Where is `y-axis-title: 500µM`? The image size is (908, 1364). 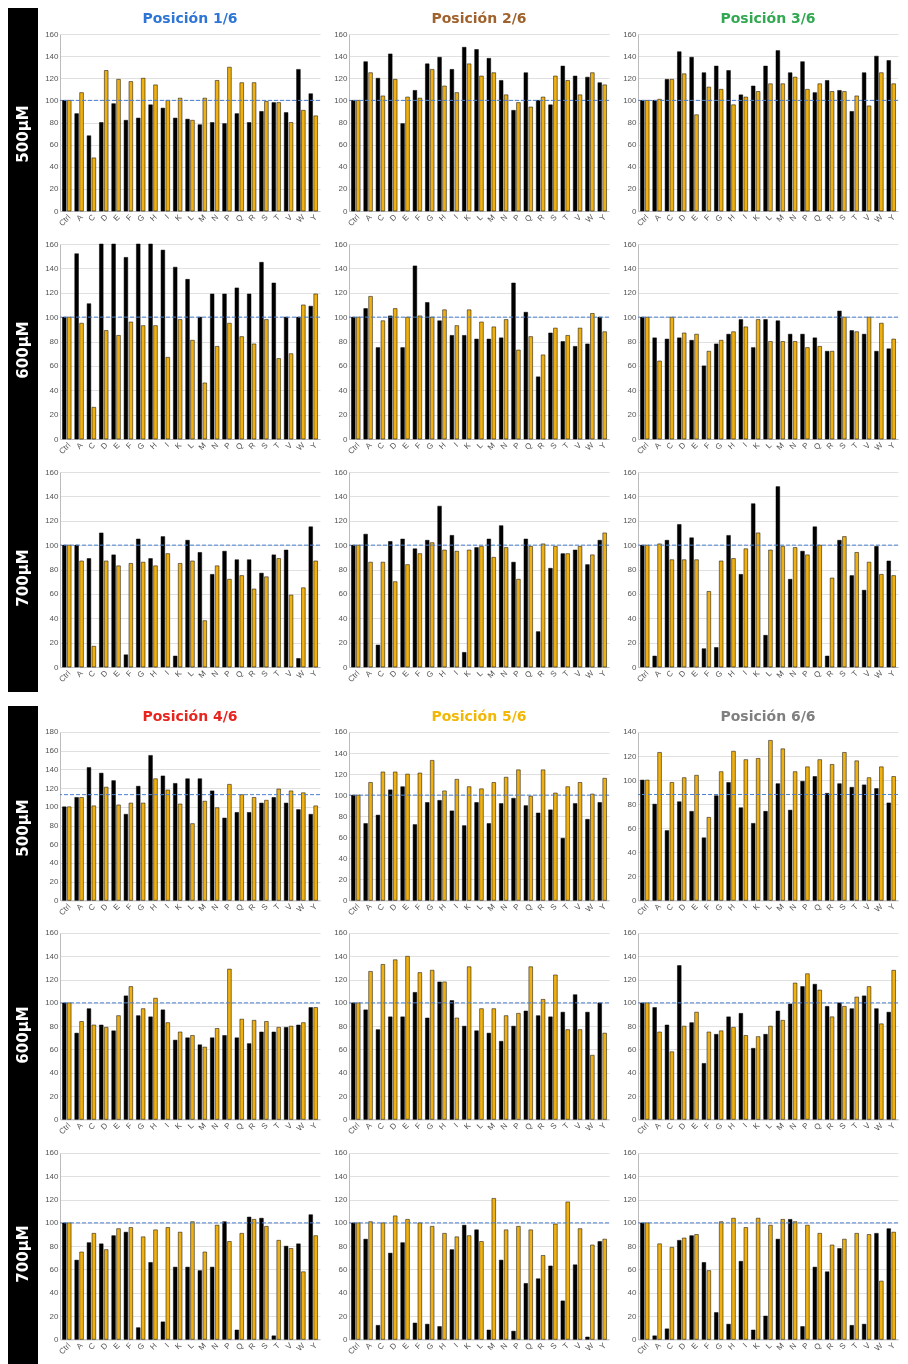
y-axis-title: 500µM is located at coordinates (23, 828).